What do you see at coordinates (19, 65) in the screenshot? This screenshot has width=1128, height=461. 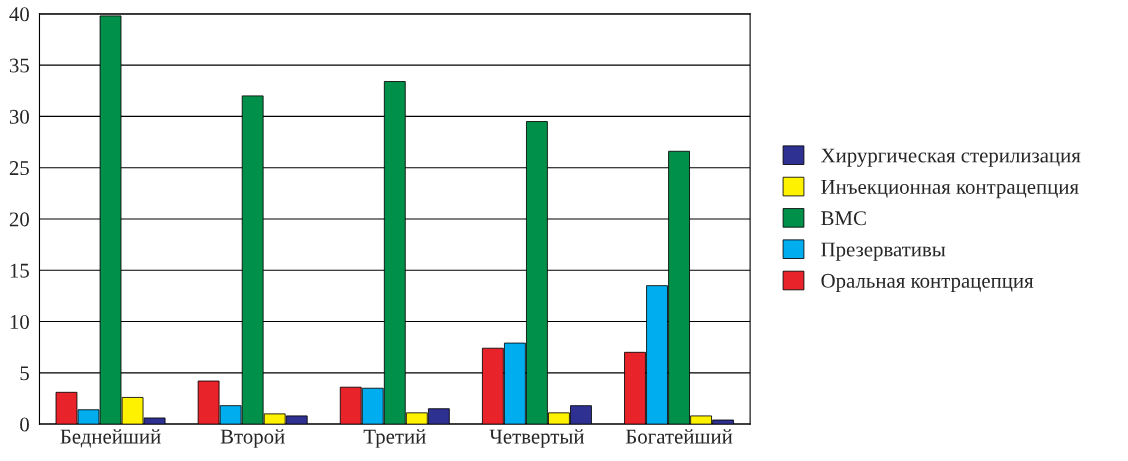 I see `y-tick-label: 35` at bounding box center [19, 65].